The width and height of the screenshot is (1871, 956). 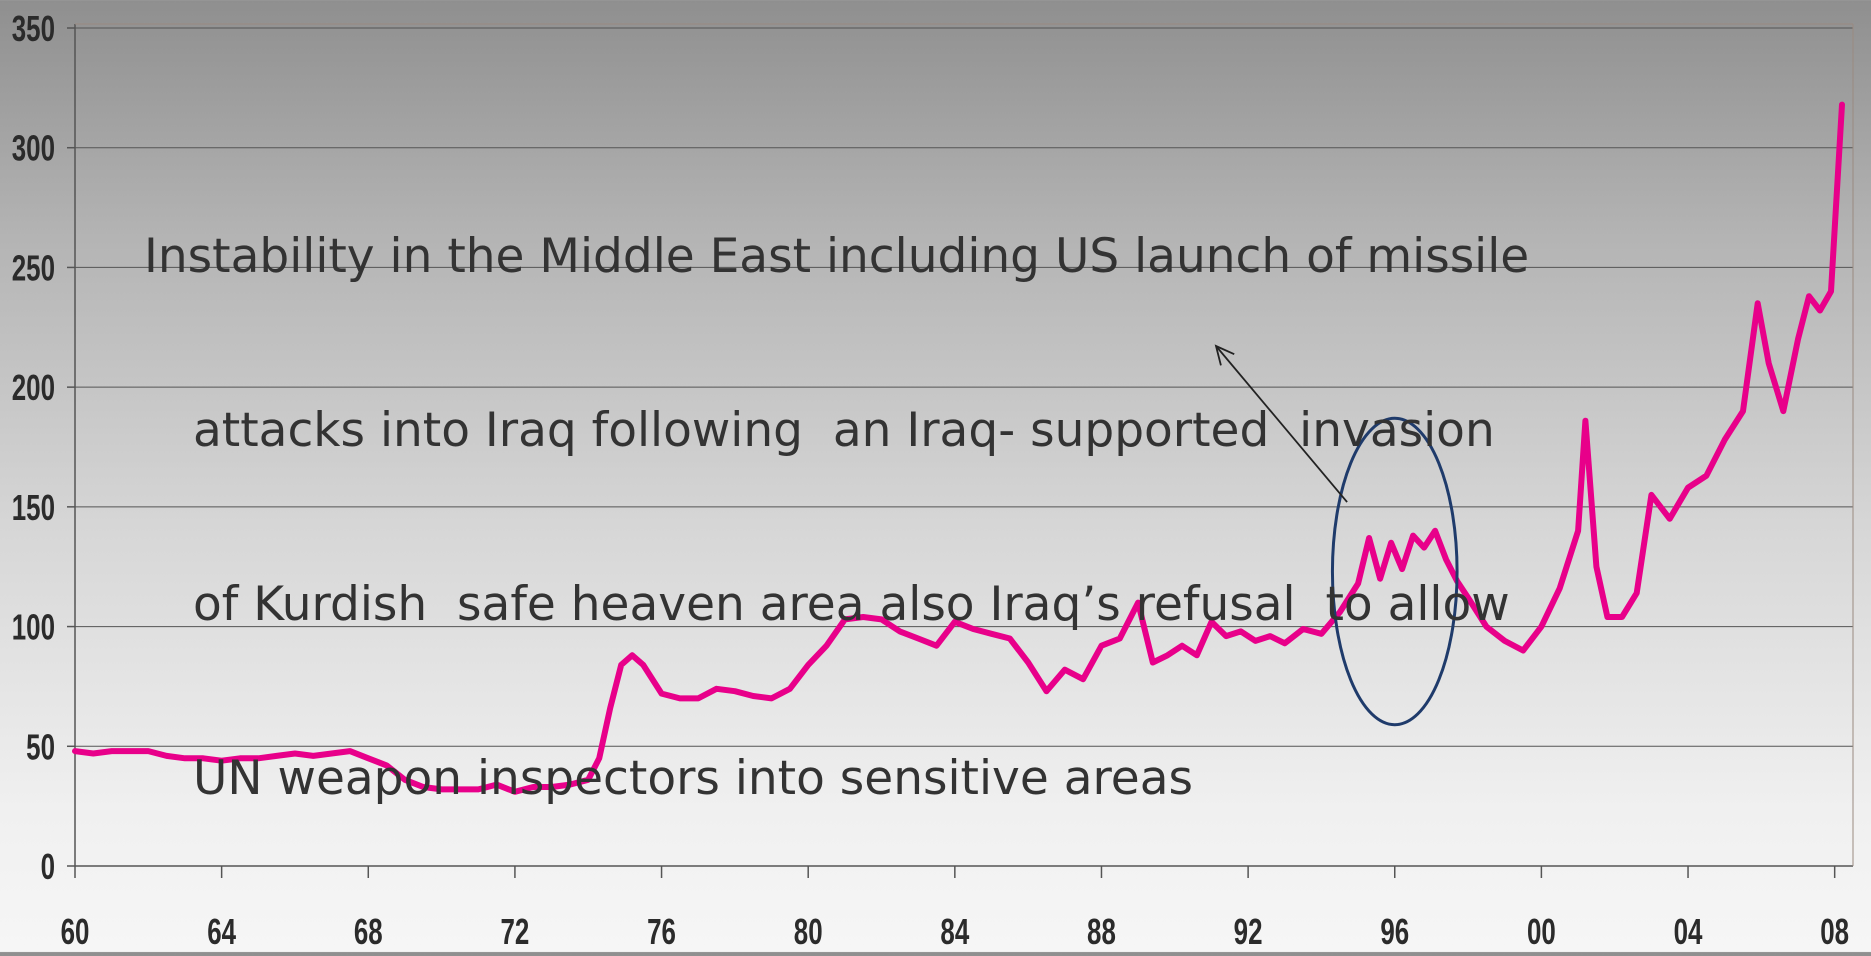 What do you see at coordinates (808, 932) in the screenshot?
I see `x-tick-label: 80` at bounding box center [808, 932].